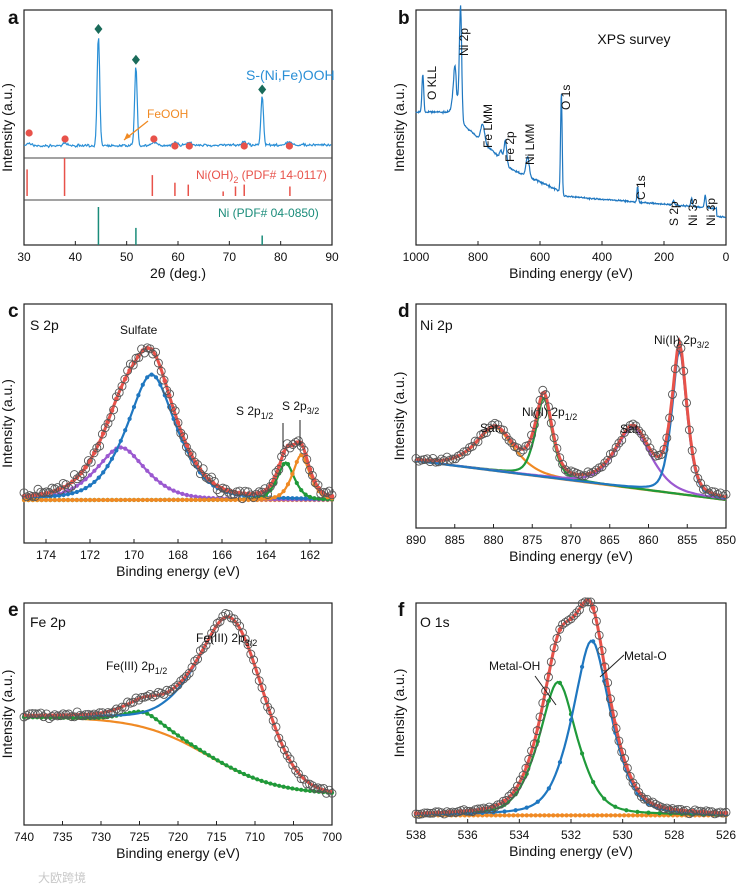  I want to click on x-tick-label: 164, so click(266, 555).